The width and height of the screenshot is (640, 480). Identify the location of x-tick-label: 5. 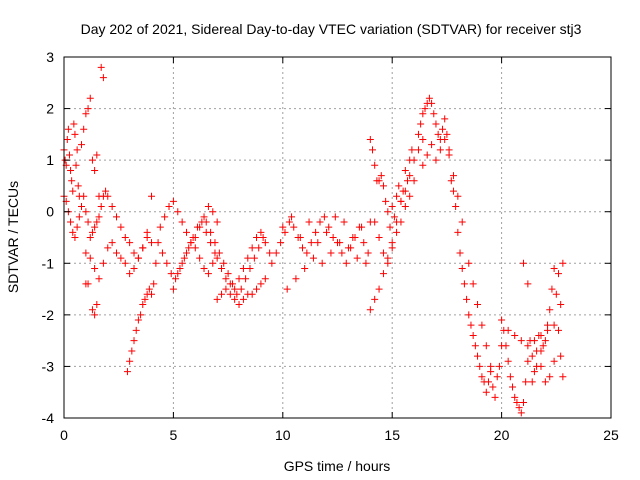
(174, 435).